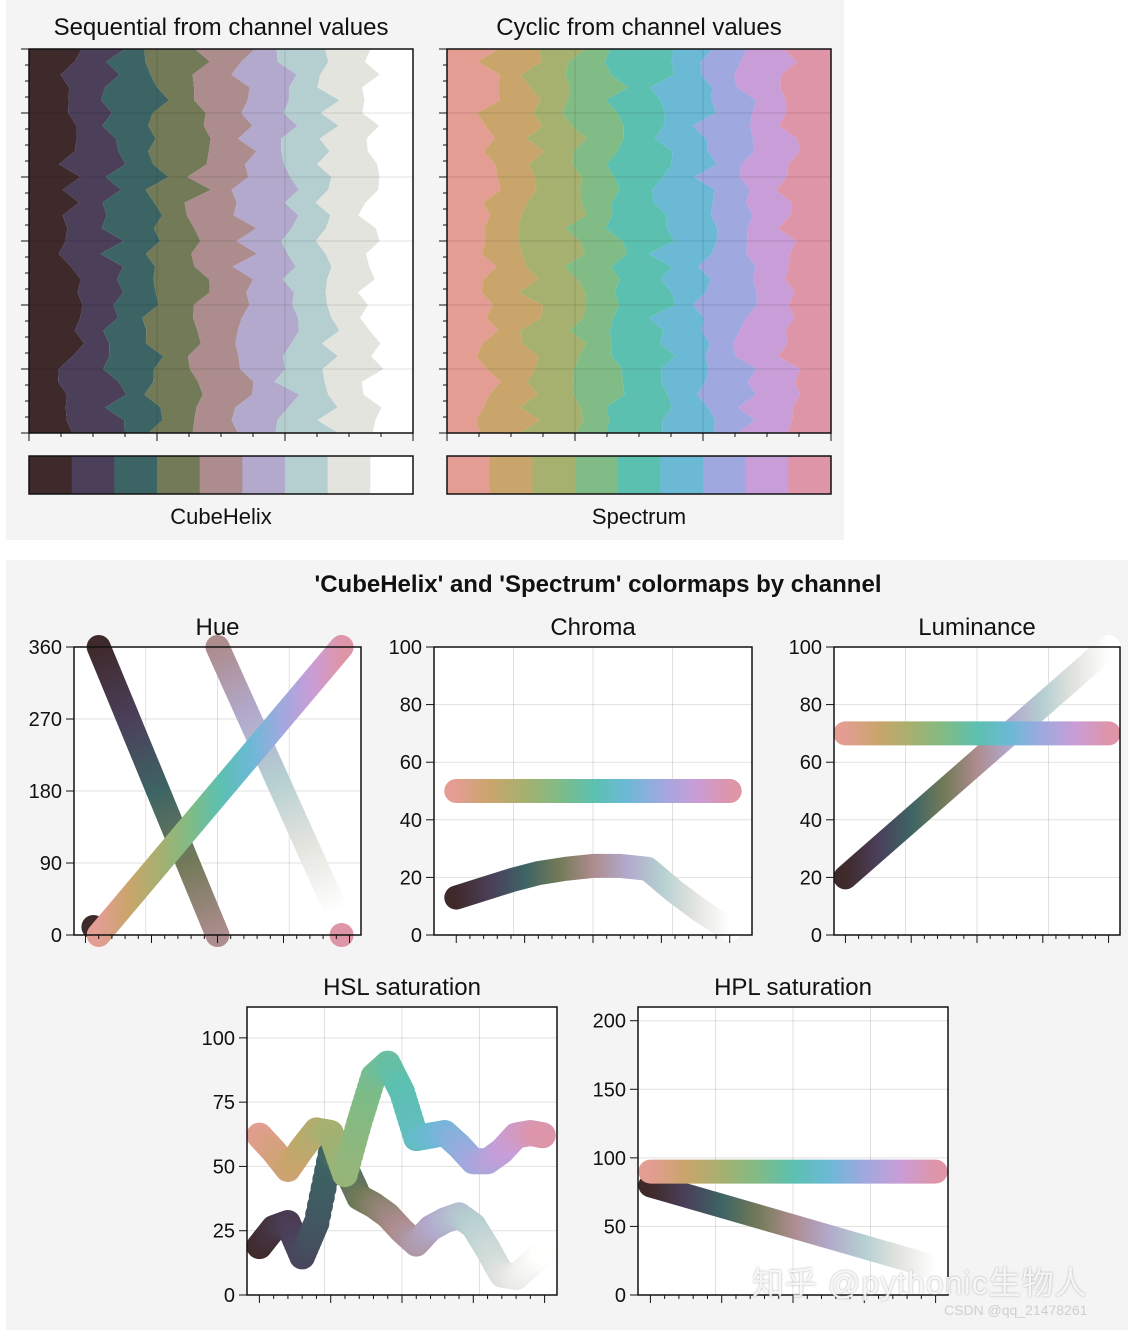 Image resolution: width=1128 pixels, height=1330 pixels. What do you see at coordinates (402, 987) in the screenshot?
I see `chart-title: HSL saturation` at bounding box center [402, 987].